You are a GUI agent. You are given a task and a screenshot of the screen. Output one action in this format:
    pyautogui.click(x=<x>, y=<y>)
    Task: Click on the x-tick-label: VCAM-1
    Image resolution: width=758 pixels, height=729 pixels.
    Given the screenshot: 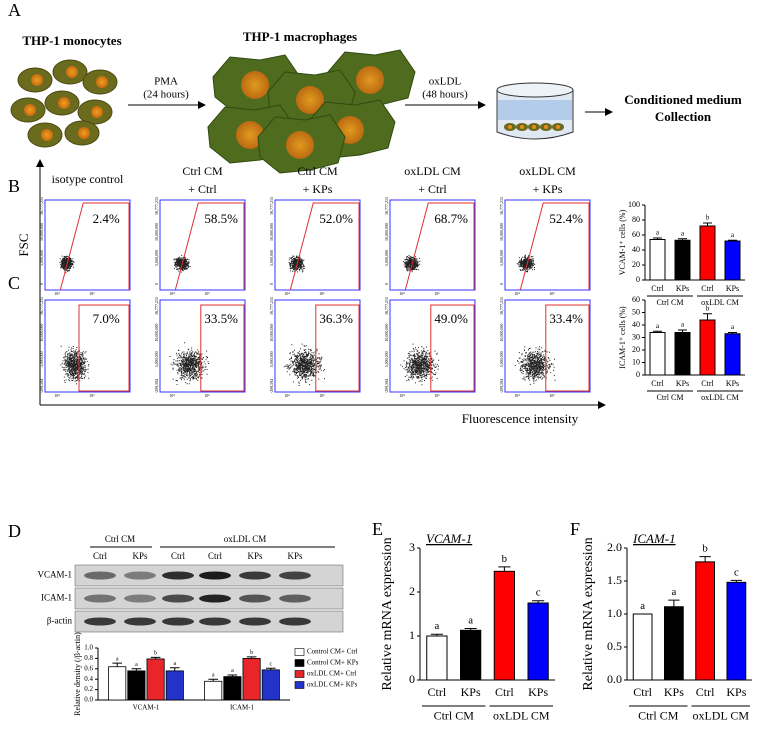 What is the action you would take?
    pyautogui.click(x=146, y=708)
    